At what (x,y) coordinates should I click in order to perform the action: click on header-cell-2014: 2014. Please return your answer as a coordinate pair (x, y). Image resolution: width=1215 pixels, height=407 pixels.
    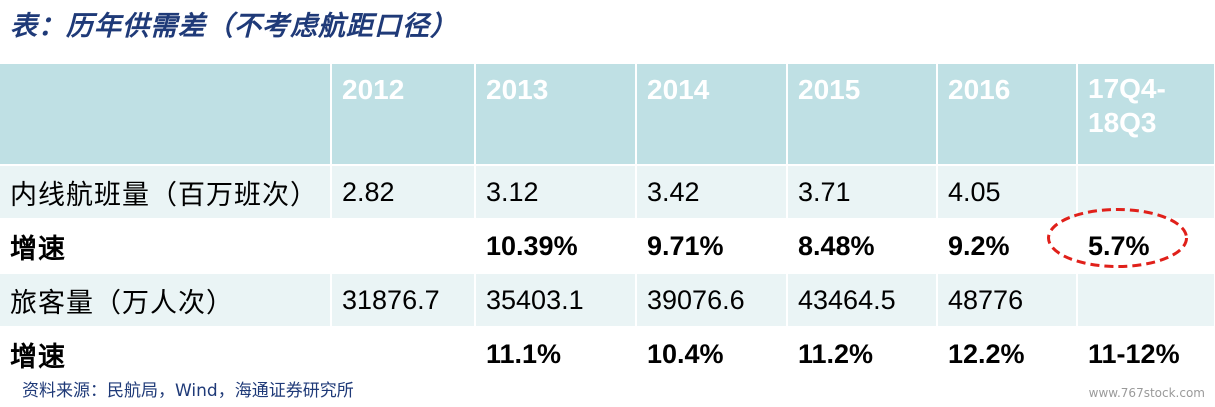
    Looking at the image, I should click on (712, 115).